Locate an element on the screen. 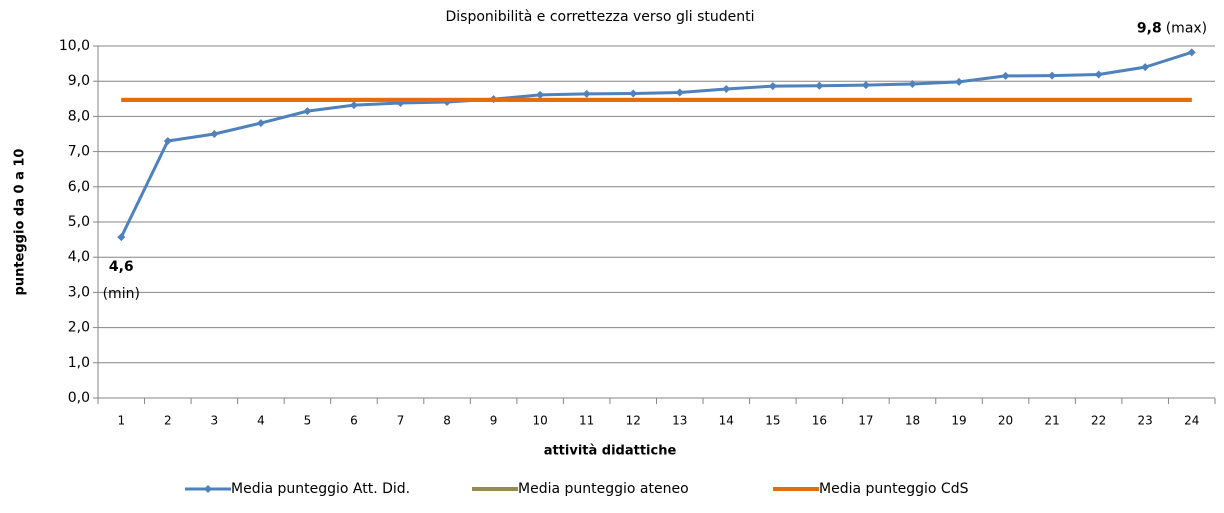 The width and height of the screenshot is (1224, 513). x-tick-label: 10 is located at coordinates (540, 421).